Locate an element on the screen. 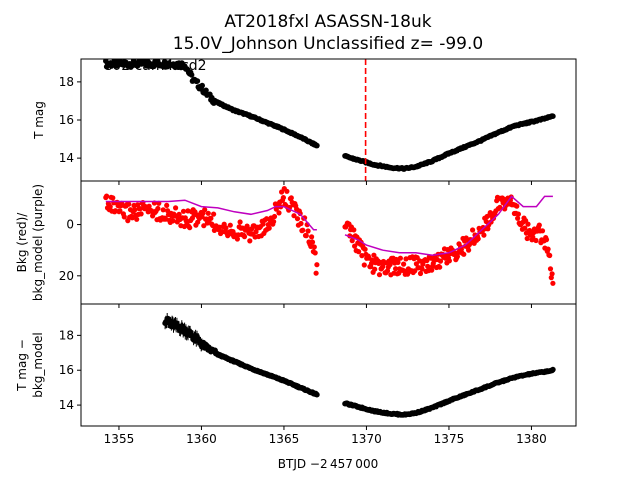 The height and width of the screenshot is (480, 640). x-axis-label: BTJD −2 457 000 is located at coordinates (328, 464).